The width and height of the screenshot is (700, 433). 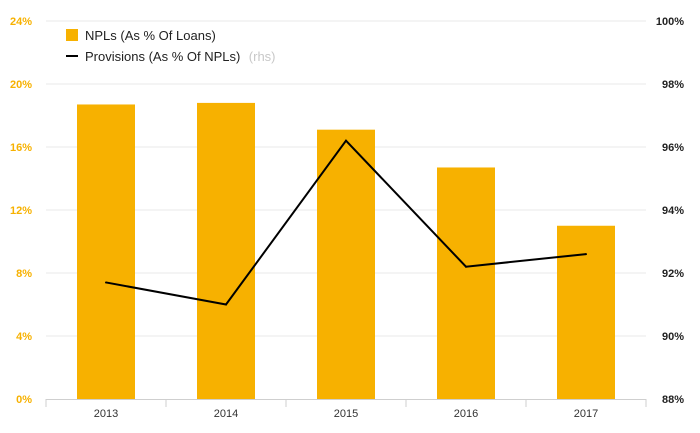 What do you see at coordinates (21, 22) in the screenshot?
I see `y-left-tick-label: 24%` at bounding box center [21, 22].